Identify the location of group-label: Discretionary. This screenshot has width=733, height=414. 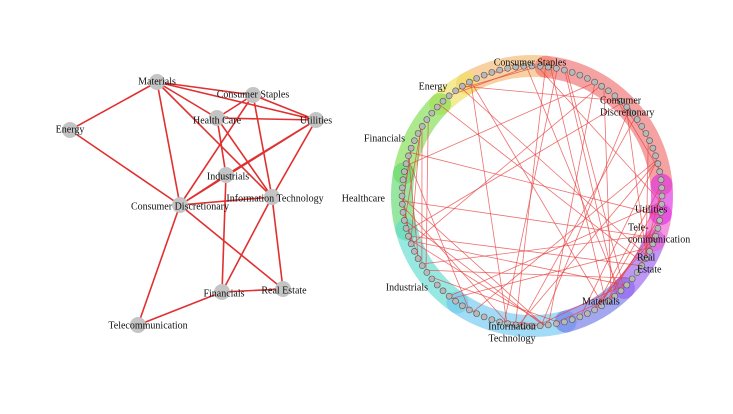
(627, 112).